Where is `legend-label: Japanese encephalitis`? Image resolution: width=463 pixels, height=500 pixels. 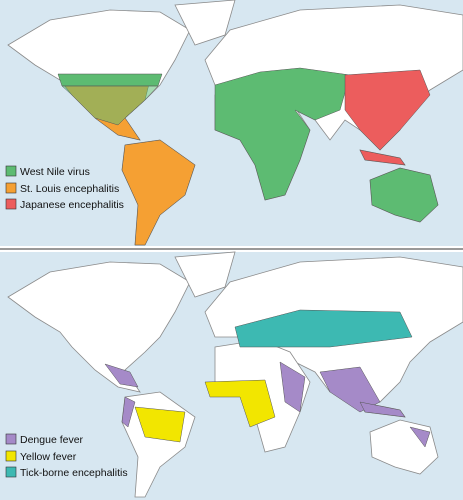
legend-label: Japanese encephalitis is located at coordinates (72, 205).